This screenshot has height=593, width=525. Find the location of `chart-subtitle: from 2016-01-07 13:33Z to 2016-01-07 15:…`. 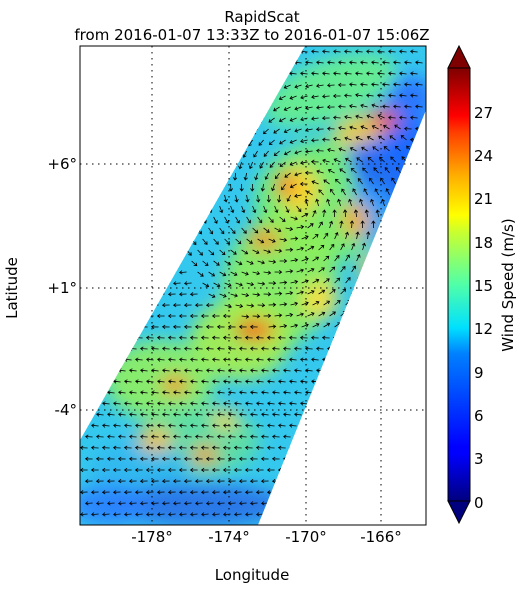

chart-subtitle: from 2016-01-07 13:33Z to 2016-01-07 15:… is located at coordinates (251, 35).